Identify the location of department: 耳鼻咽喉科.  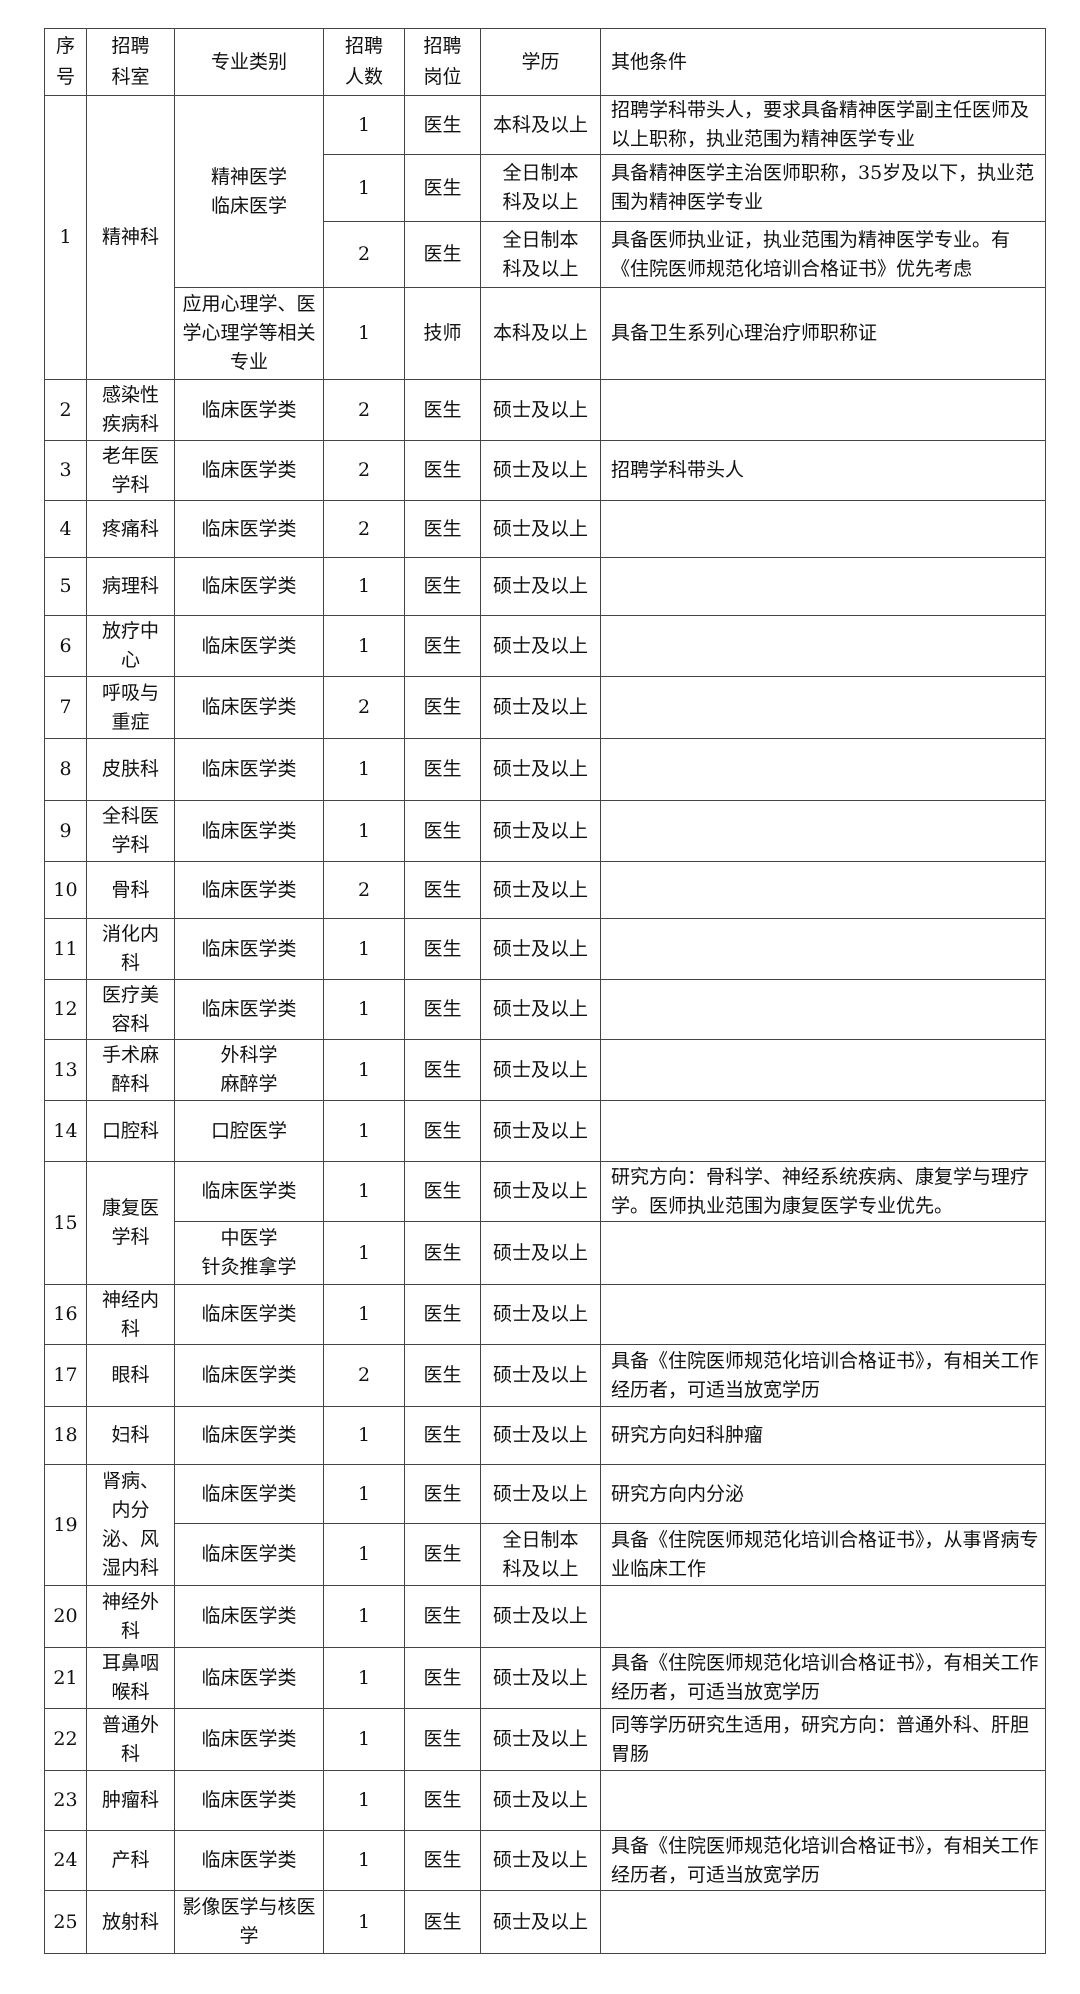
(130, 1678).